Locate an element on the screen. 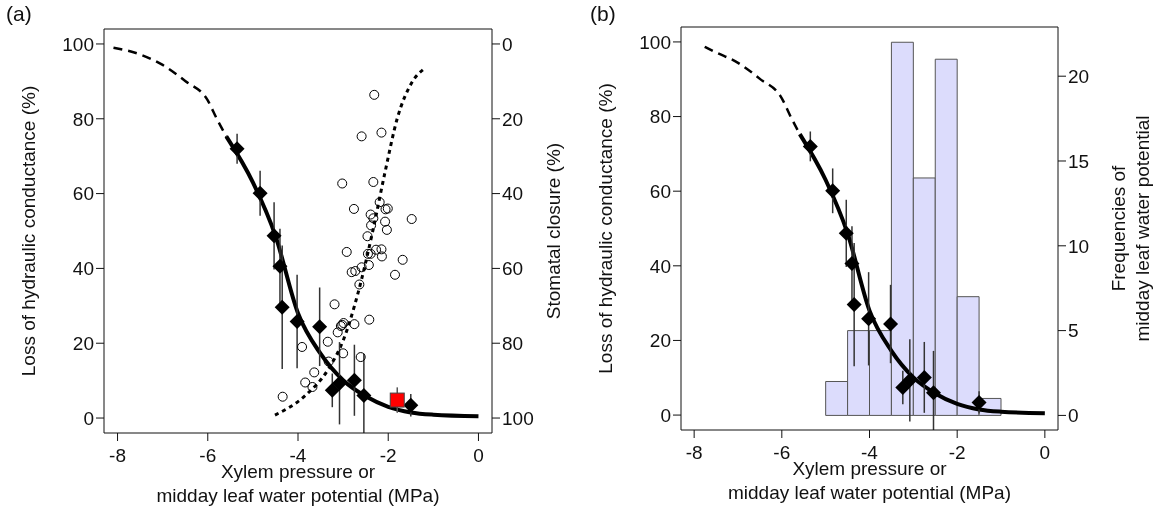  y2-axis-title: Frequencies of midday leaf water potential is located at coordinates (1130, 228).